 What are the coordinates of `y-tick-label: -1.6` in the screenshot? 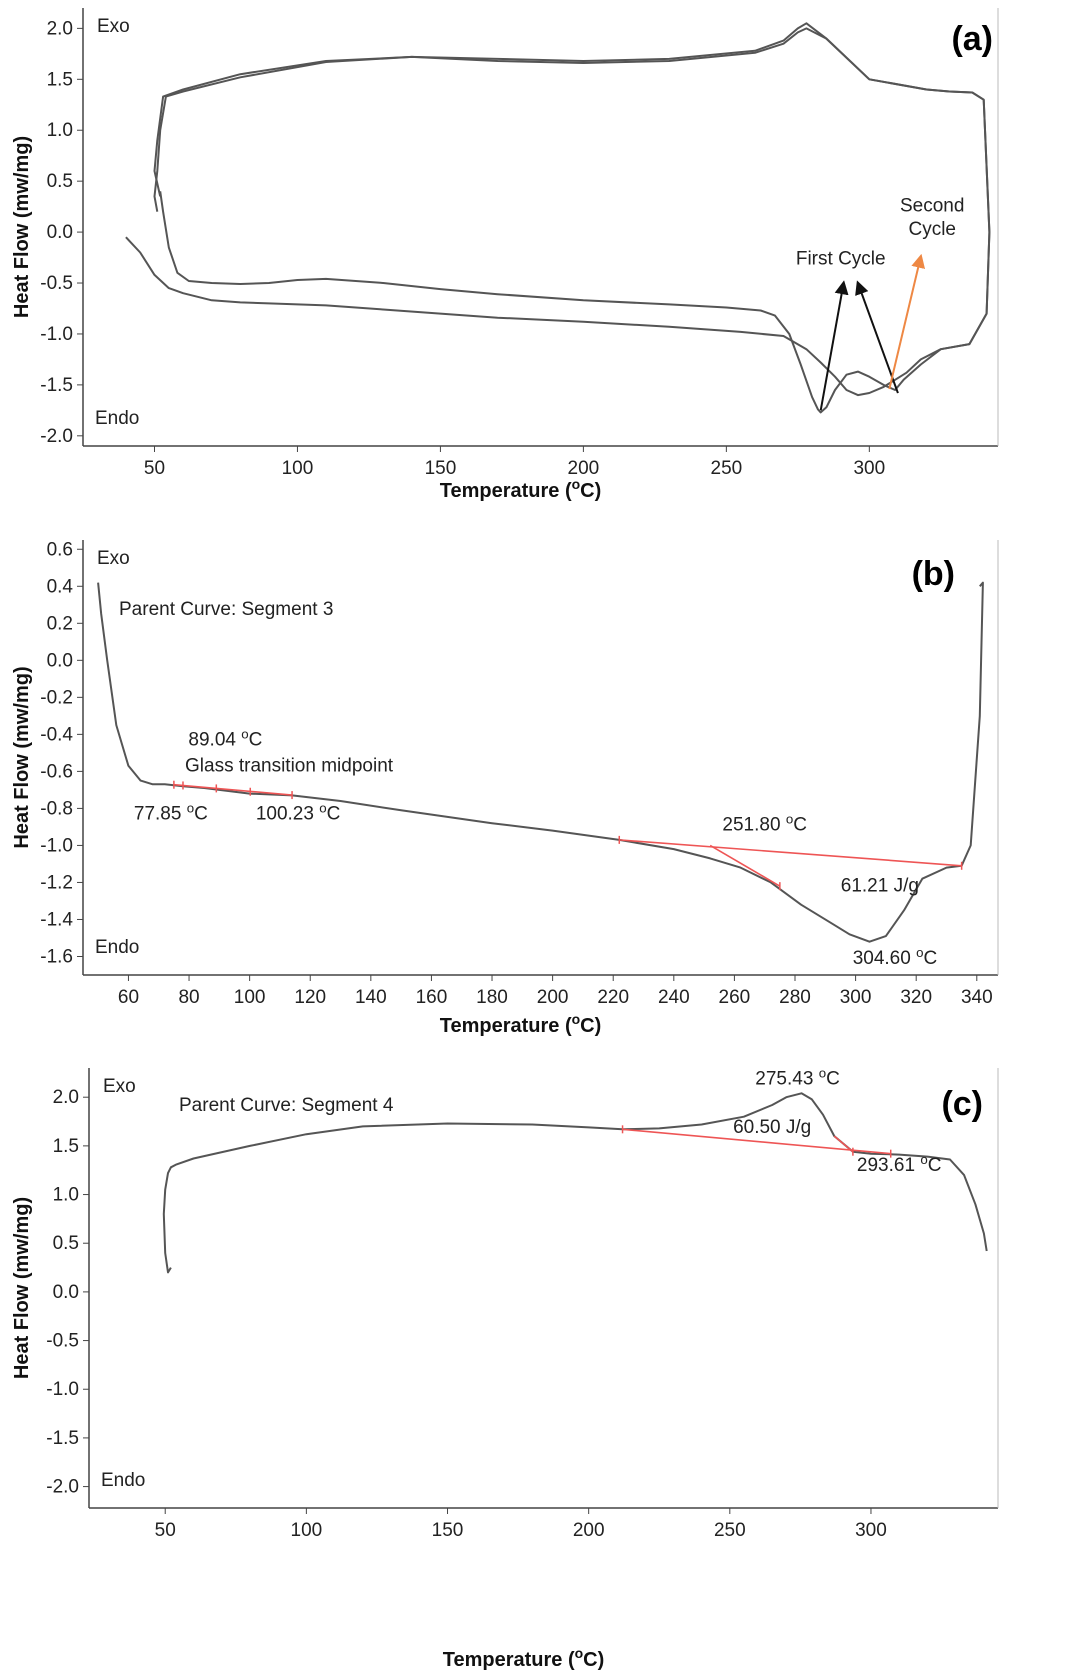 It's located at (56, 956).